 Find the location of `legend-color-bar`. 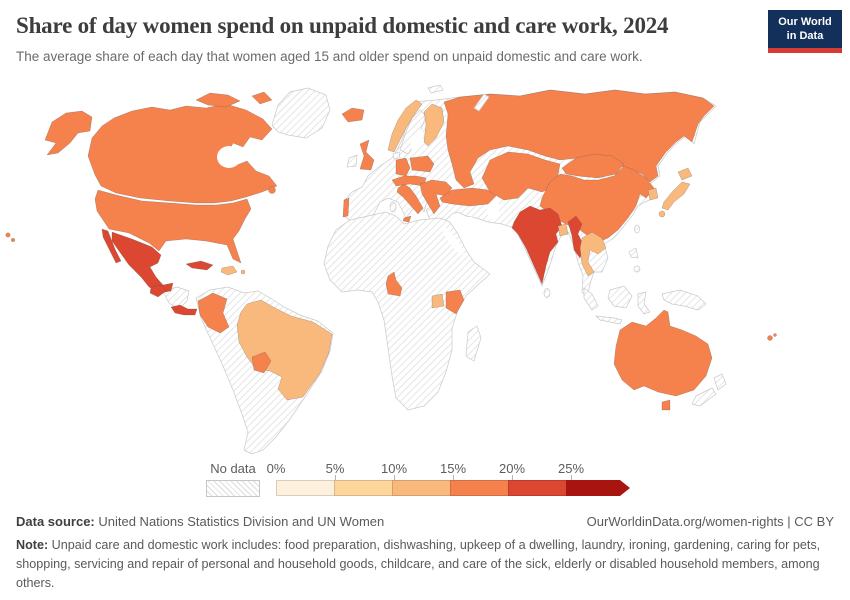

legend-color-bar is located at coordinates (461, 488).